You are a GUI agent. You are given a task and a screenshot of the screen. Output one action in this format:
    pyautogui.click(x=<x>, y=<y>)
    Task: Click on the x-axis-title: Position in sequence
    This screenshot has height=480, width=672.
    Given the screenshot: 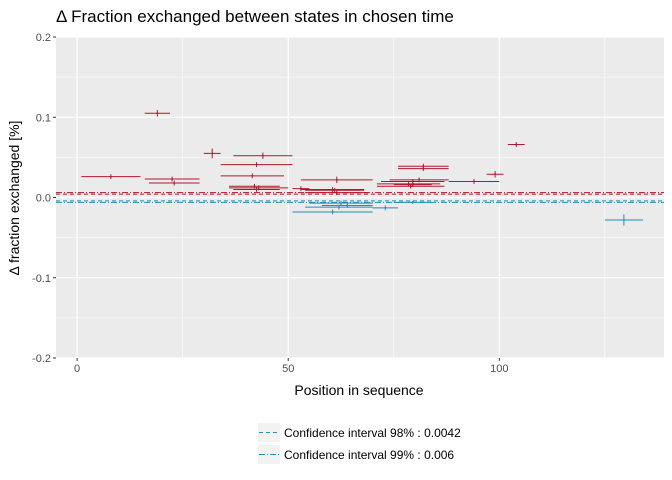 What is the action you would take?
    pyautogui.click(x=358, y=390)
    